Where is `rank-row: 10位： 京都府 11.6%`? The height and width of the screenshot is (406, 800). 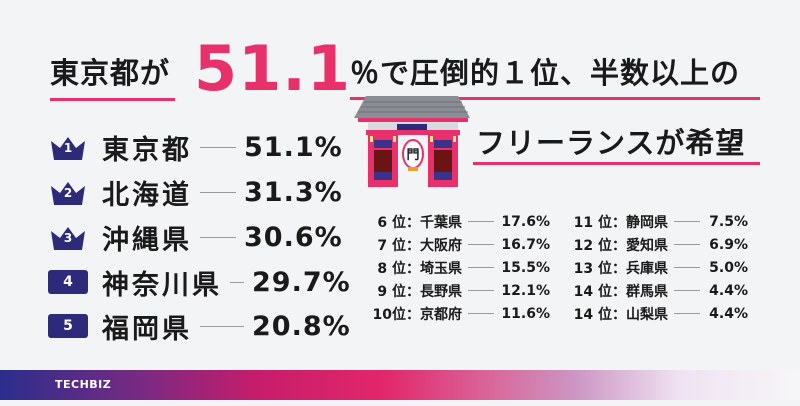
rank-row: 10位： 京都府 11.6% is located at coordinates (461, 314).